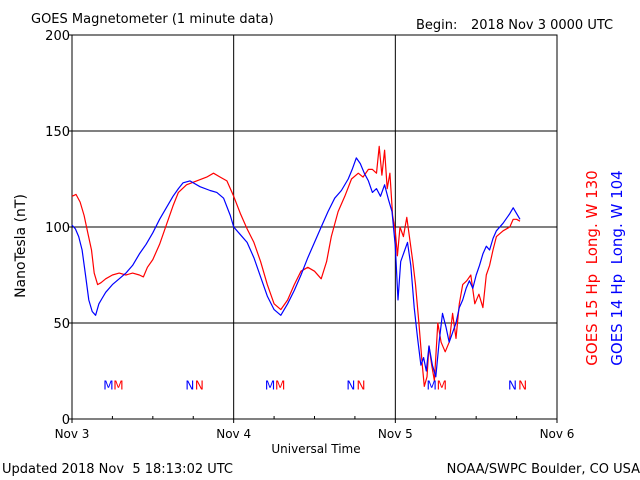 This screenshot has height=480, width=640. What do you see at coordinates (395, 434) in the screenshot?
I see `x-tick-label: Nov 5` at bounding box center [395, 434].